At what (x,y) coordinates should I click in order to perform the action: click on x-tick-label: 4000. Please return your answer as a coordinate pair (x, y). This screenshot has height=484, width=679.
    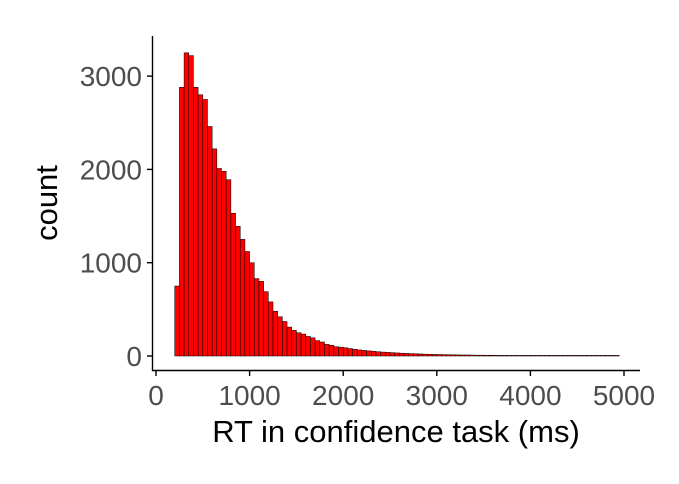
    Looking at the image, I should click on (530, 395).